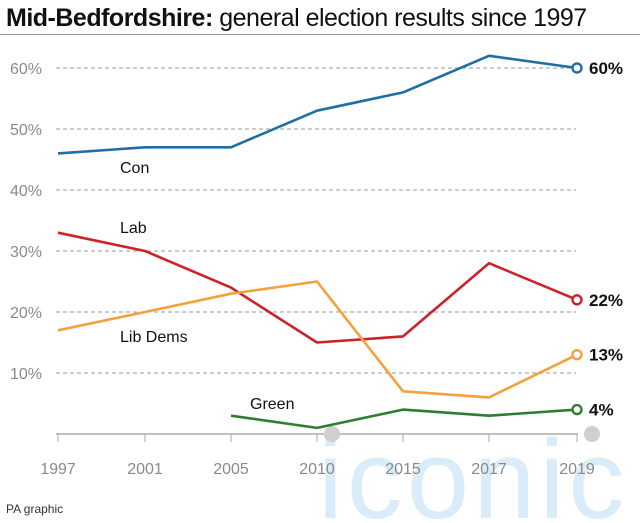  Describe the element at coordinates (58, 469) in the screenshot. I see `x-tick-label: 1997` at that location.